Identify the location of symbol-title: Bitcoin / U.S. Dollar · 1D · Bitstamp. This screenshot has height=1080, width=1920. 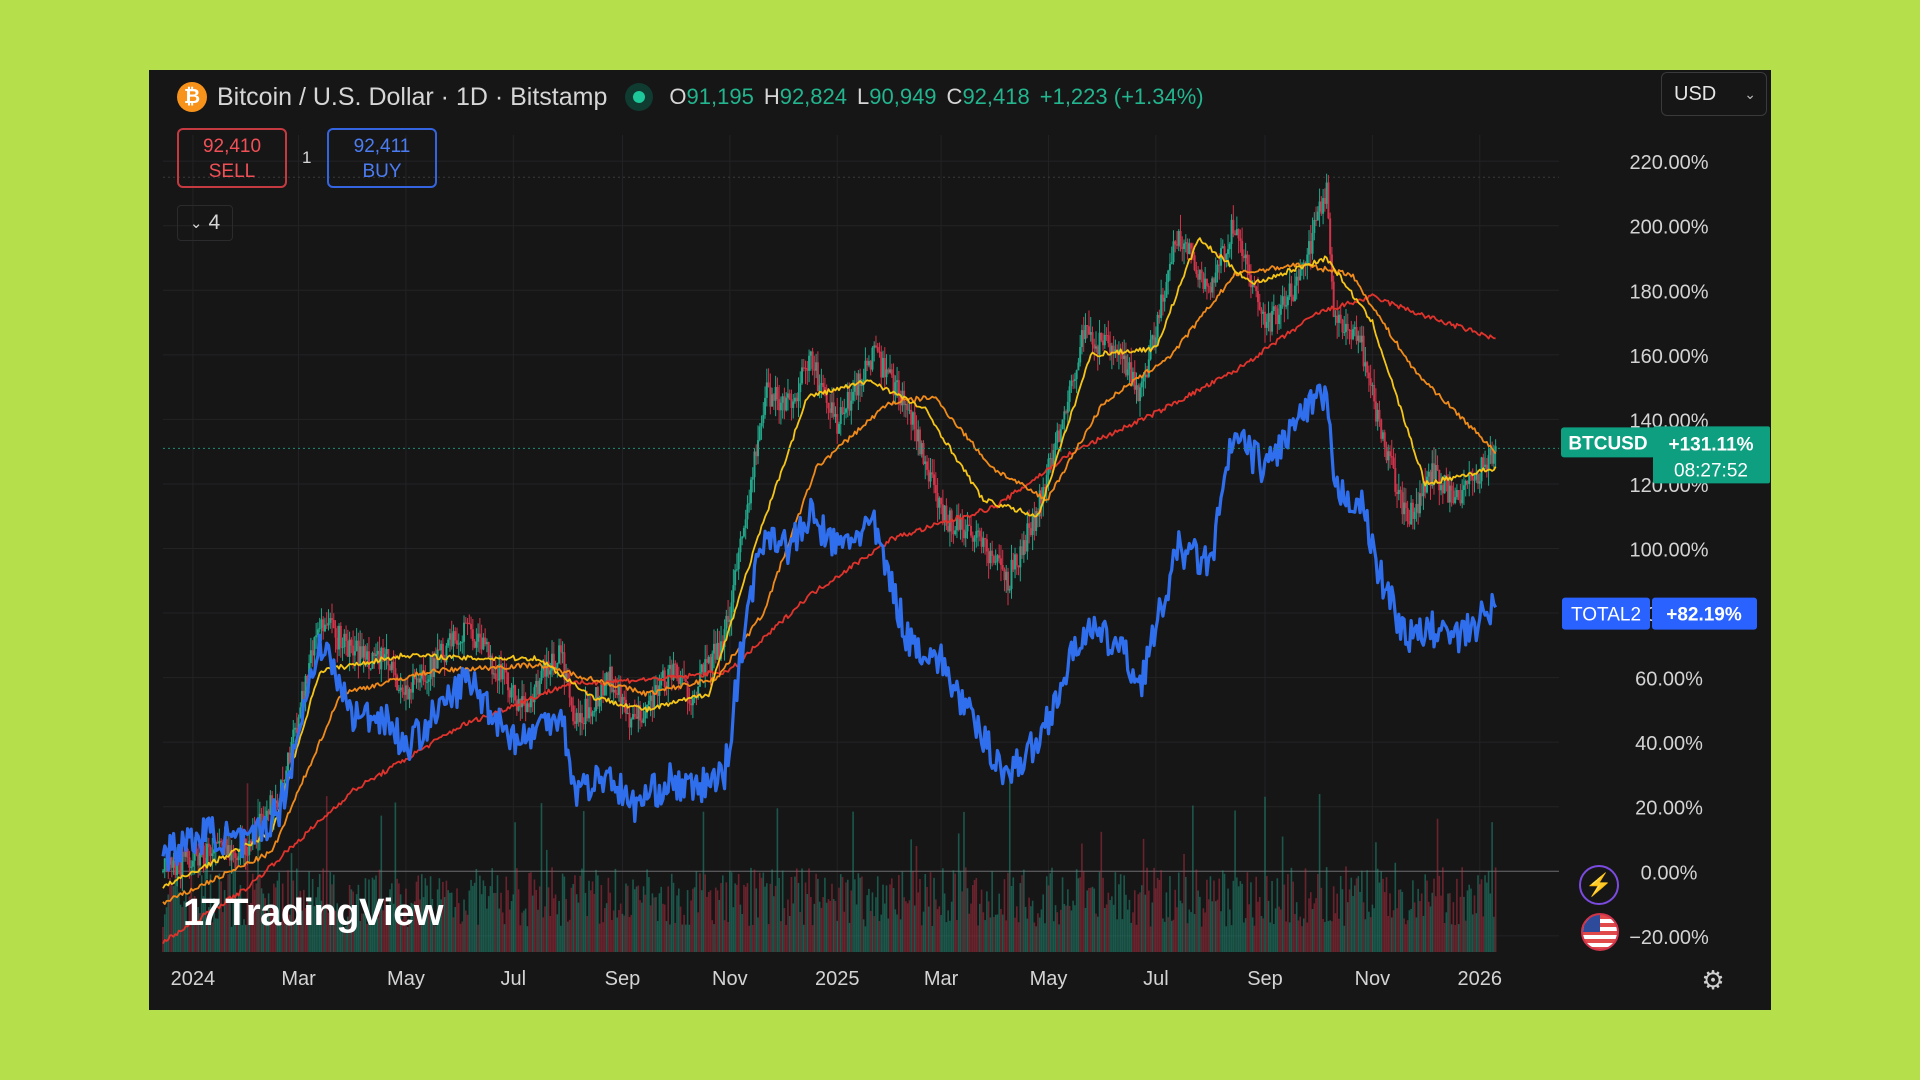
(412, 96).